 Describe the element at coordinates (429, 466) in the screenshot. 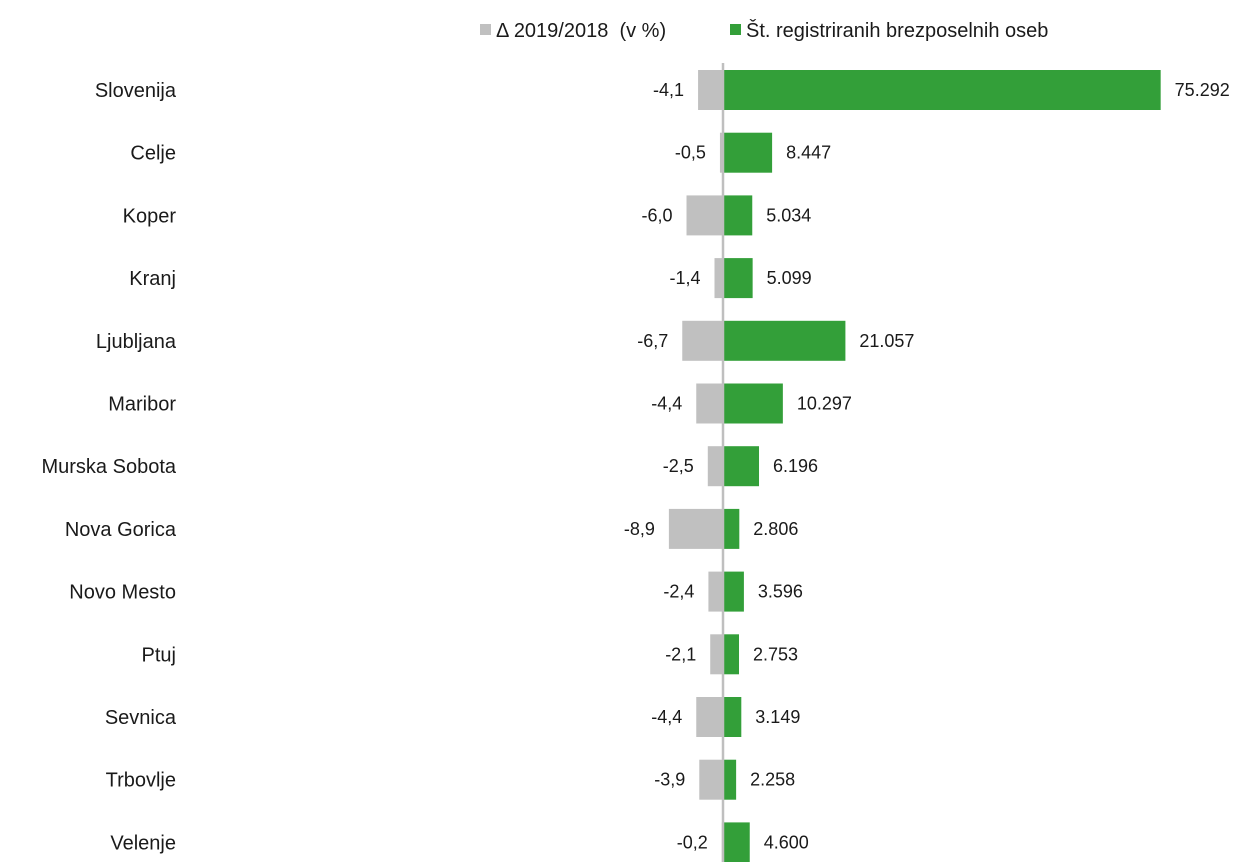

I see `bar-row: Murska Sobota -2,5 6.196` at that location.